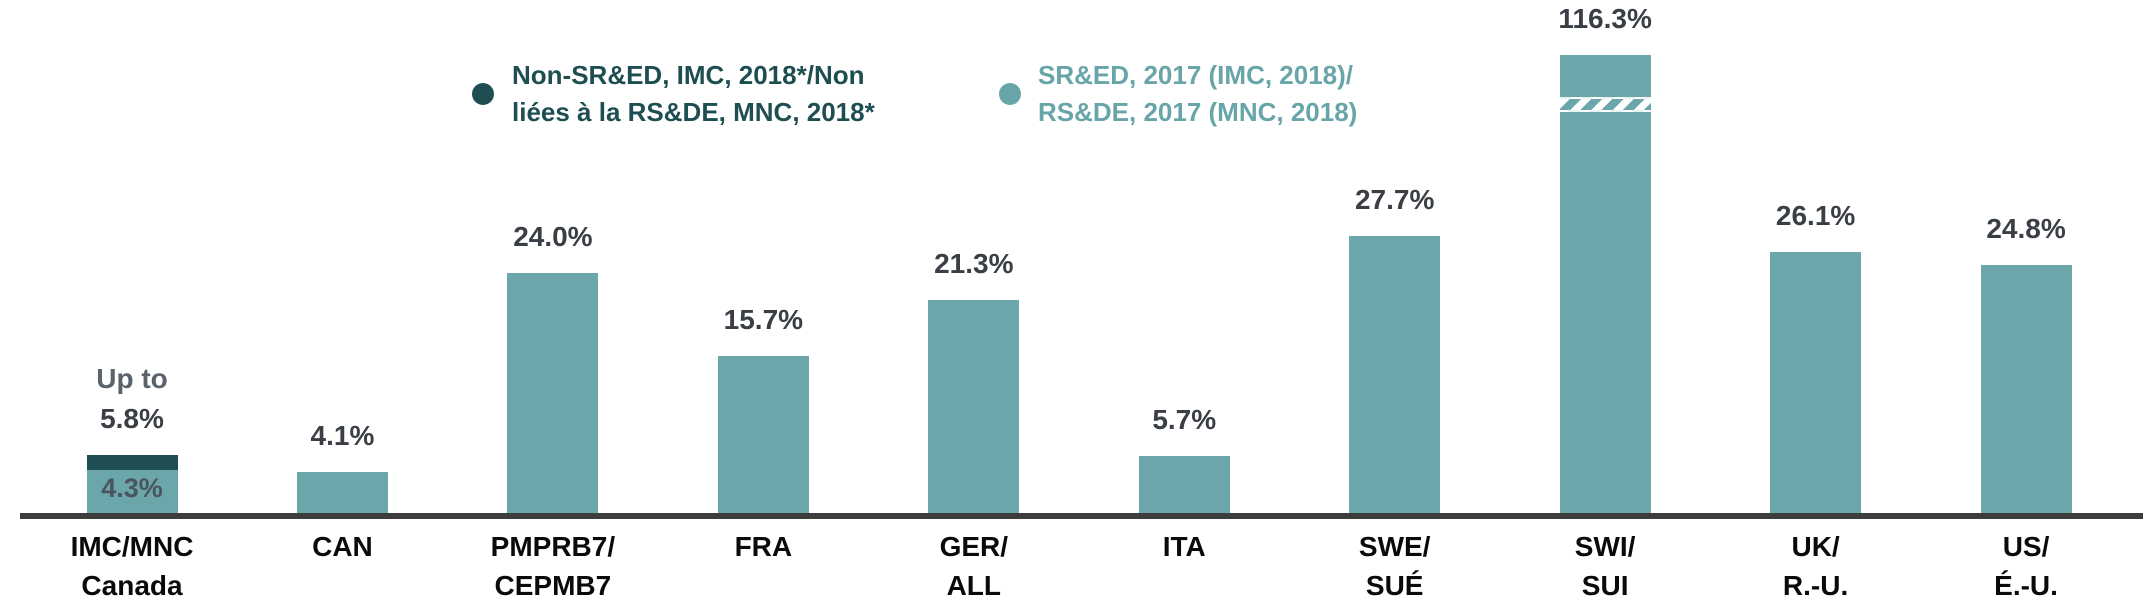  What do you see at coordinates (1081, 516) in the screenshot?
I see `x-axis-line` at bounding box center [1081, 516].